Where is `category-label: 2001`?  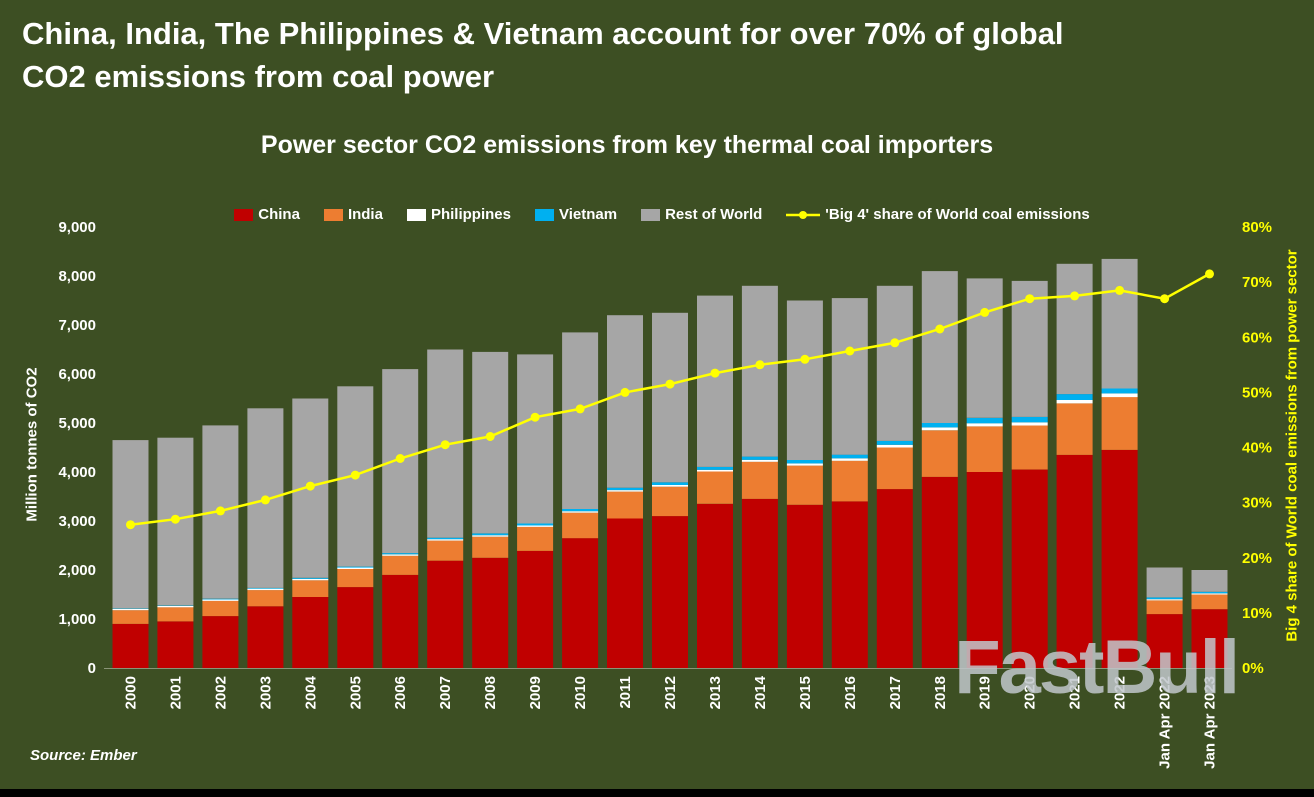
category-label: 2001 is located at coordinates (175, 692).